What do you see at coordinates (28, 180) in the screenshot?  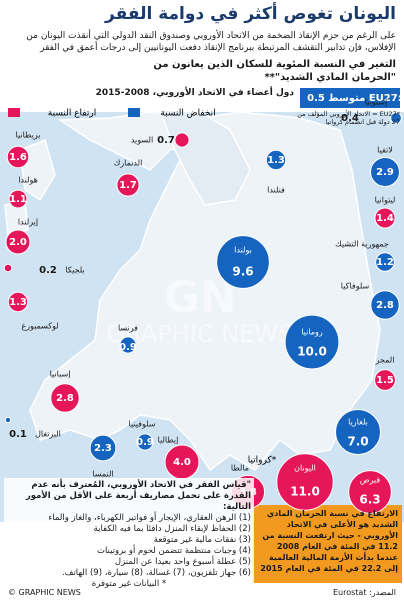 I see `country-label: هولندا` at bounding box center [28, 180].